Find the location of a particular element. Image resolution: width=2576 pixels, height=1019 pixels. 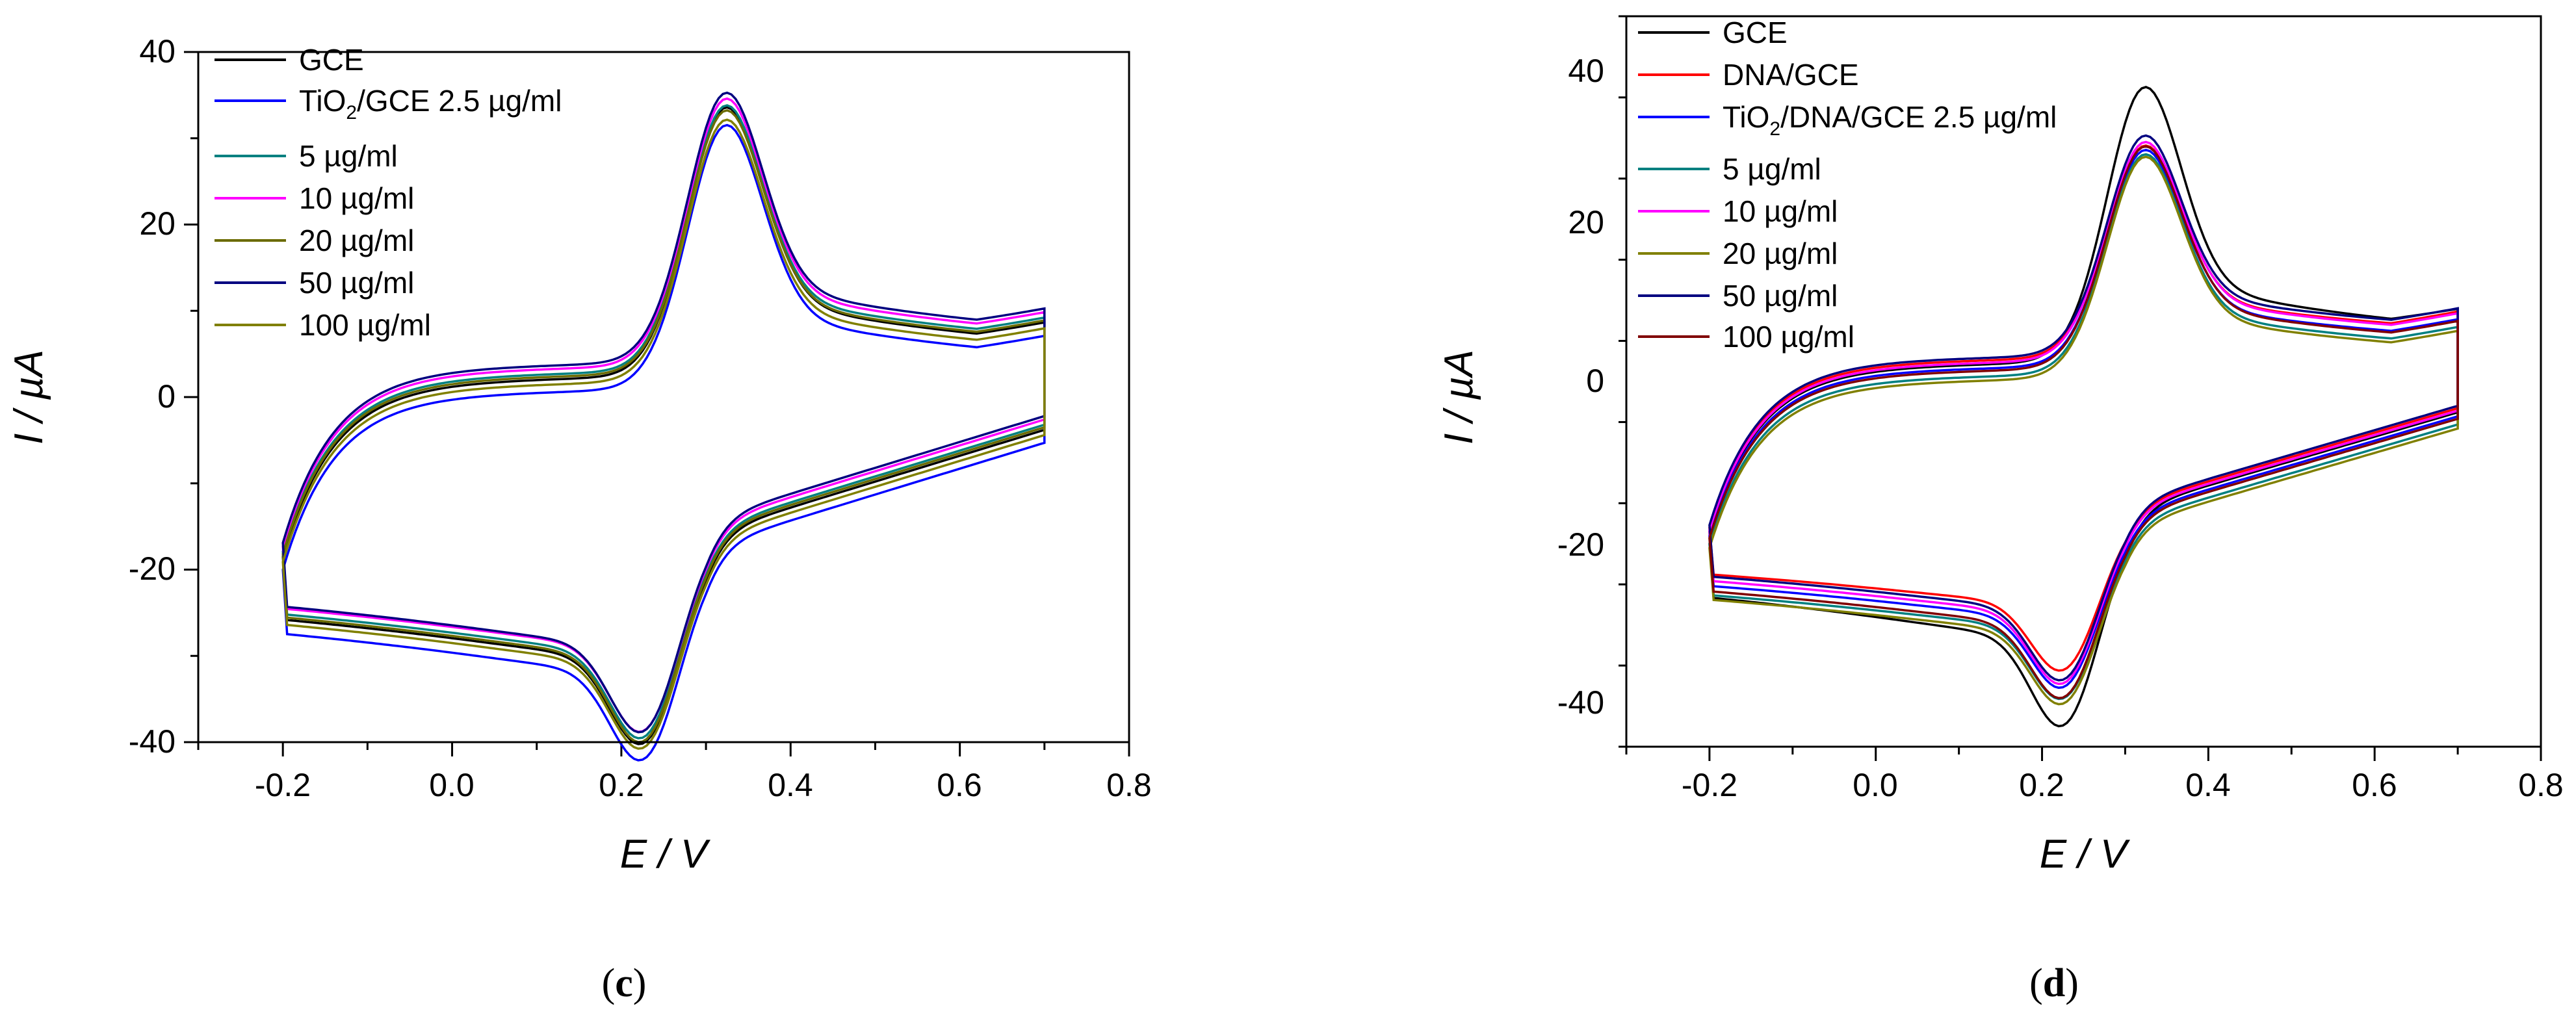

d-y-tick-label-4: 40 is located at coordinates (1586, 71).